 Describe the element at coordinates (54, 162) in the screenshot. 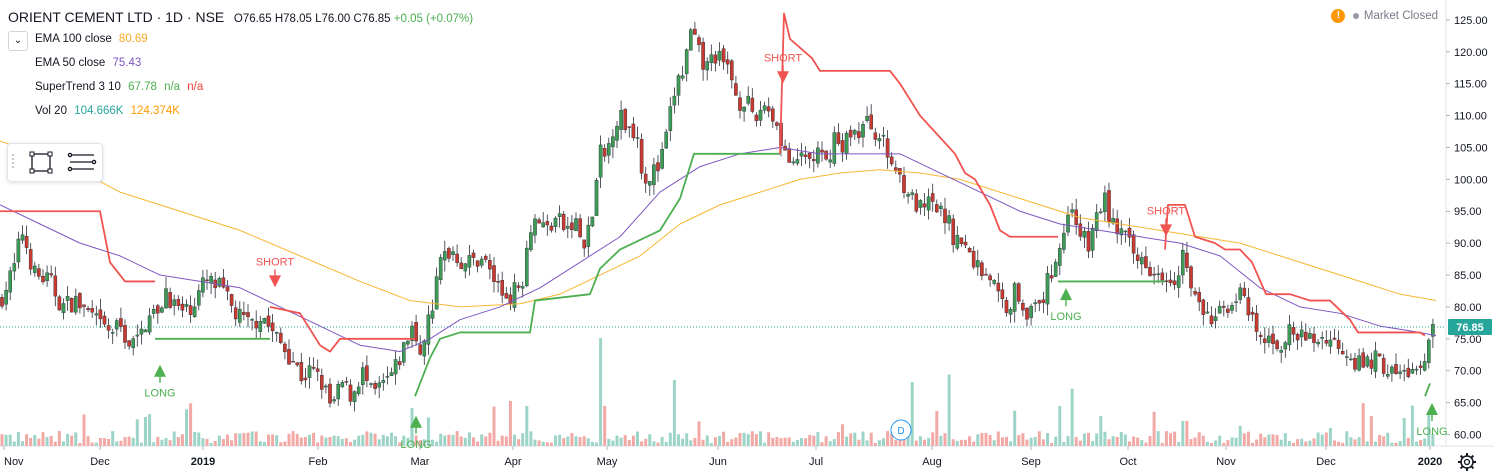

I see `toolbox-icons` at that location.